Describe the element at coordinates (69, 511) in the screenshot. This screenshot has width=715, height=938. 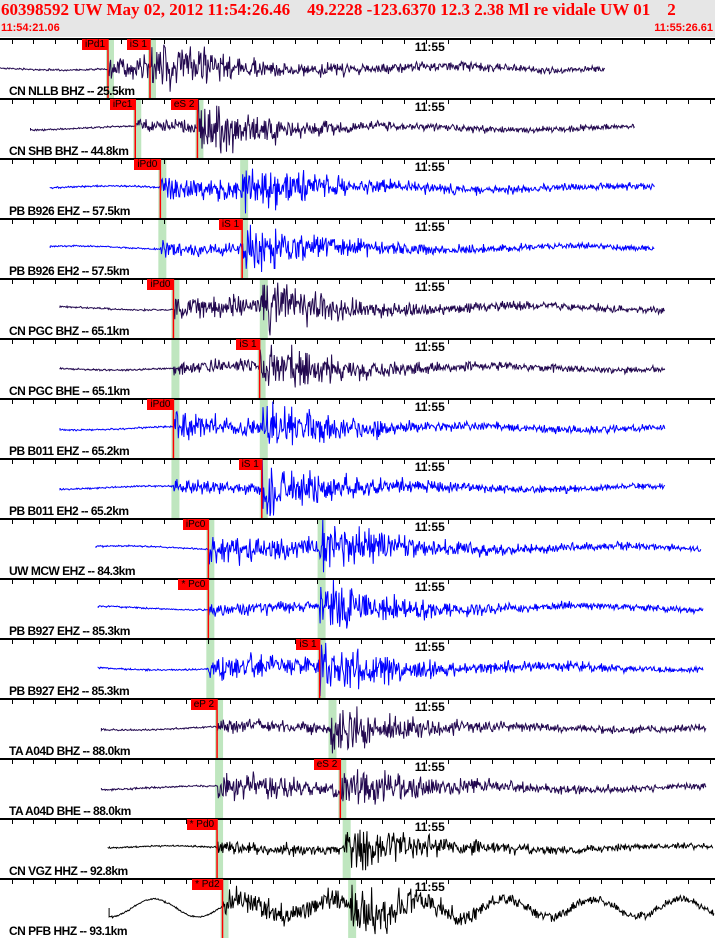
I see `station-label: PB B011 EH2 -- 65.2km` at that location.